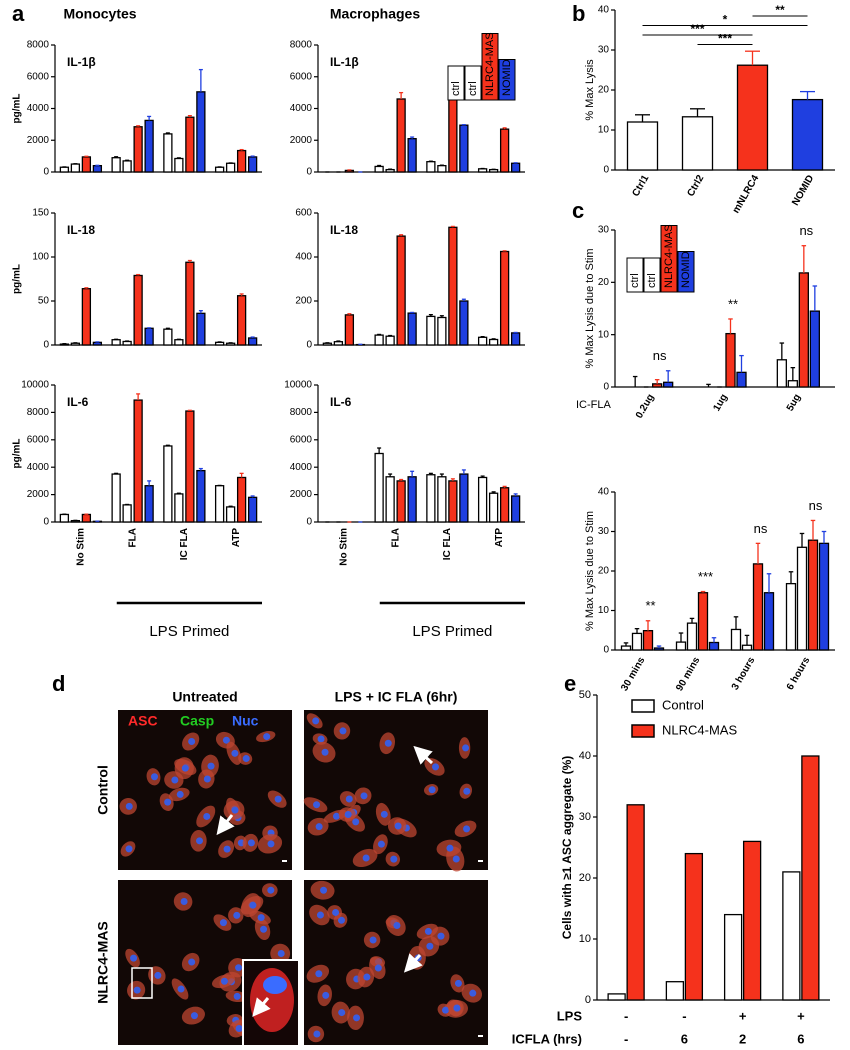  I want to click on y-tick-label: 4000, so click(38, 108).